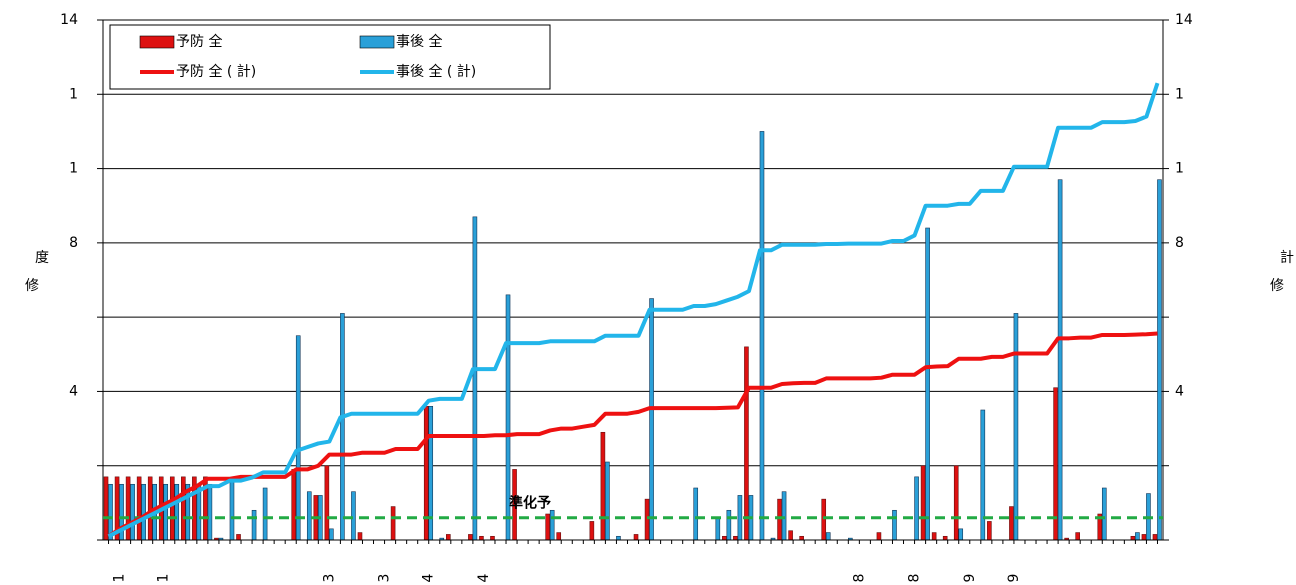 This screenshot has height=585, width=1296. What do you see at coordinates (1179, 243) in the screenshot?
I see `y2-tick-label: 8` at bounding box center [1179, 243].